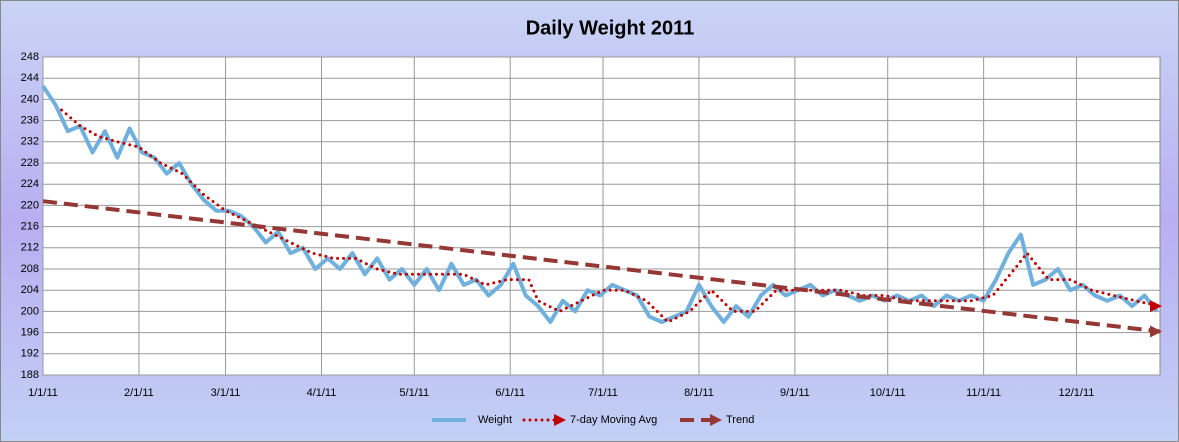 Image resolution: width=1179 pixels, height=442 pixels. Describe the element at coordinates (699, 393) in the screenshot. I see `x-tick-label: 8/1/11` at that location.